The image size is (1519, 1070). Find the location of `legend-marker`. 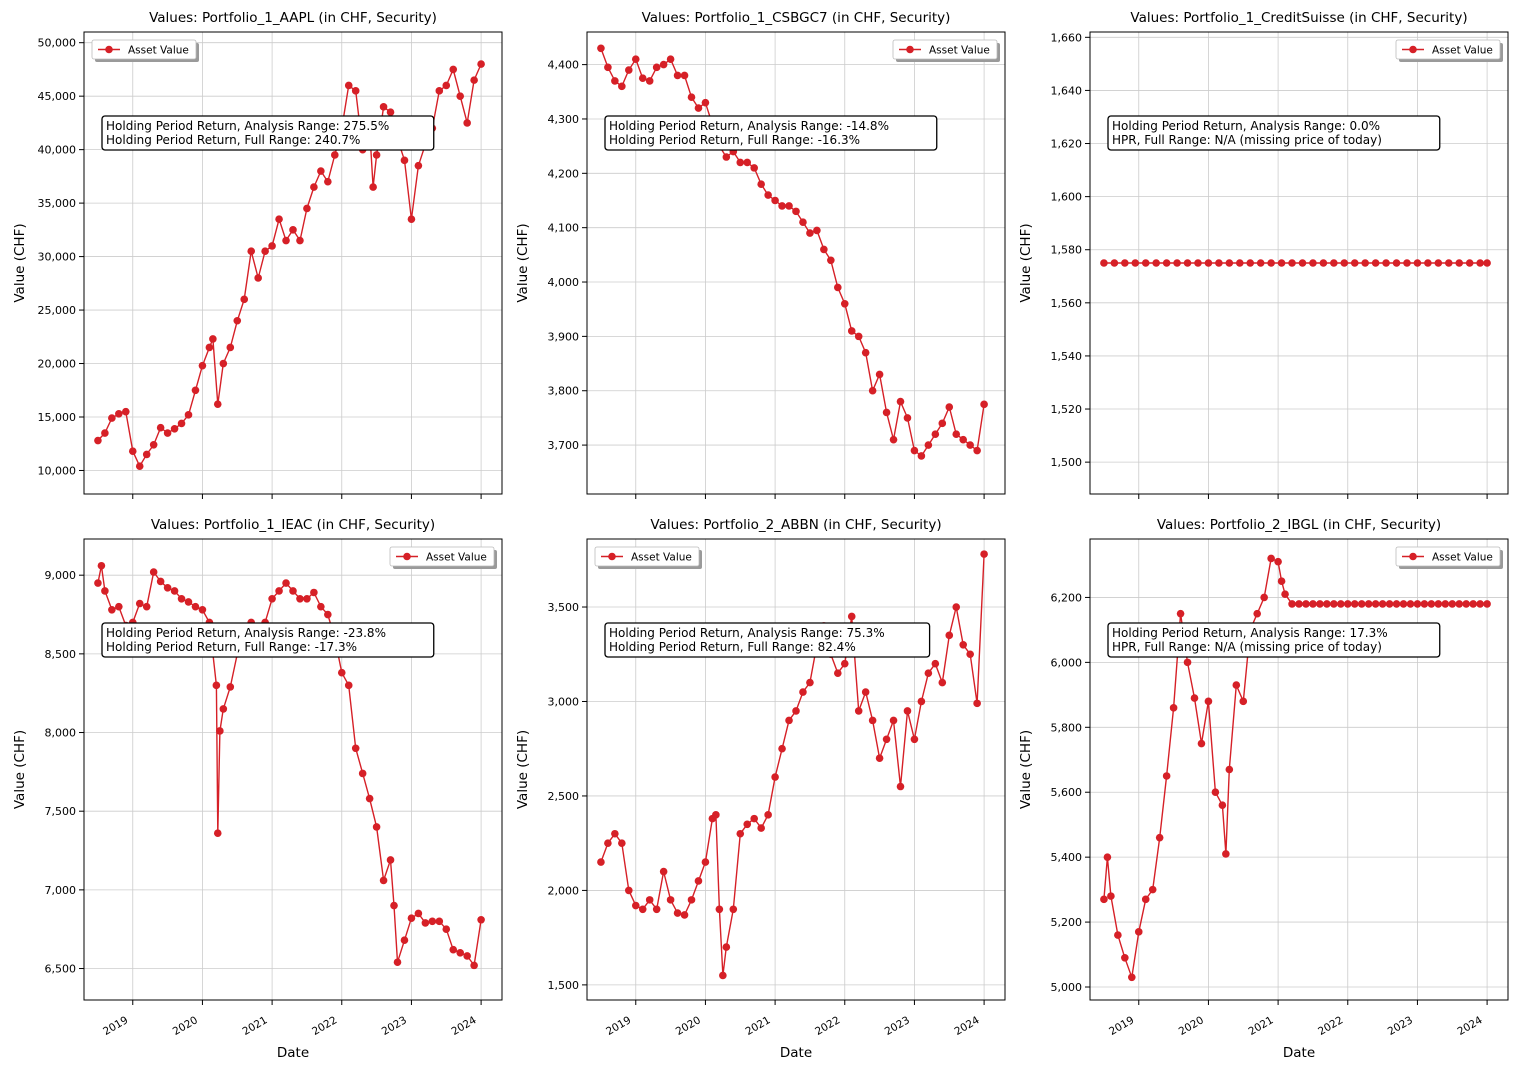

legend-marker is located at coordinates (1413, 556).